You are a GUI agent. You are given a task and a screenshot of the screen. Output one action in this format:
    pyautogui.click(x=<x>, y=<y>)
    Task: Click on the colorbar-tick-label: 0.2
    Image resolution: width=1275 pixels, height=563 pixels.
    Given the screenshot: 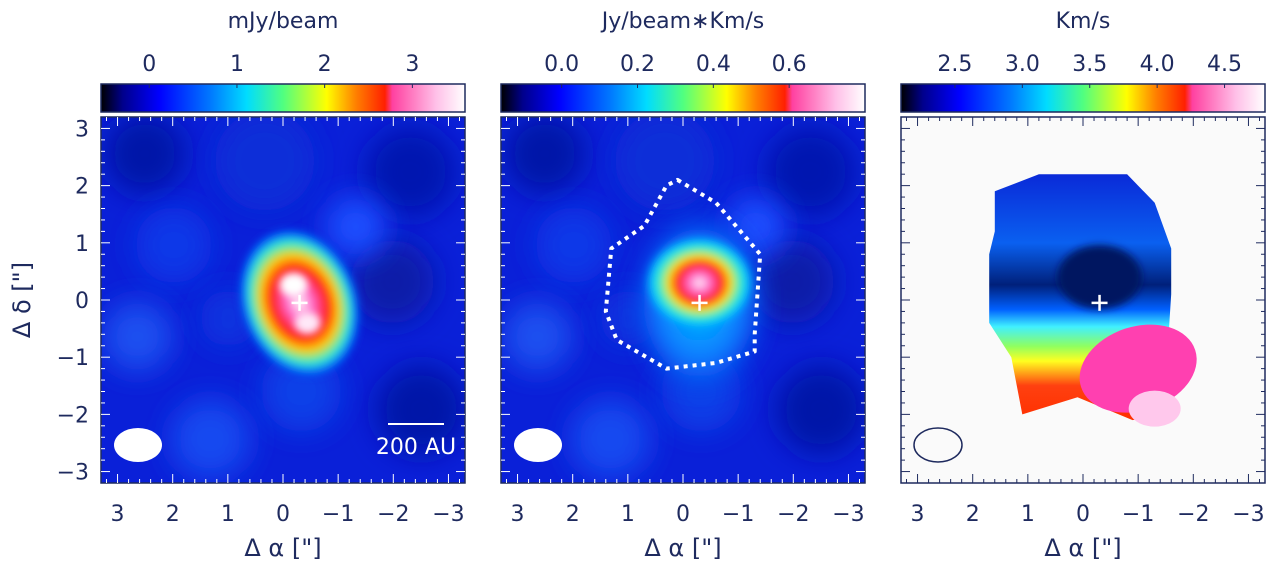 What is the action you would take?
    pyautogui.click(x=637, y=64)
    